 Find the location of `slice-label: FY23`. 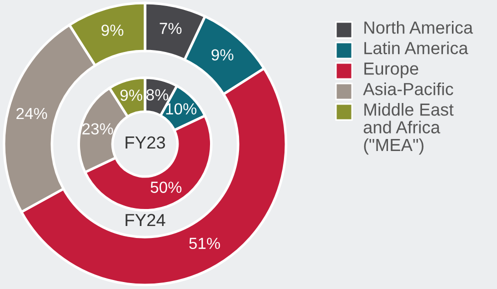

slice-label: FY23 is located at coordinates (145, 142).